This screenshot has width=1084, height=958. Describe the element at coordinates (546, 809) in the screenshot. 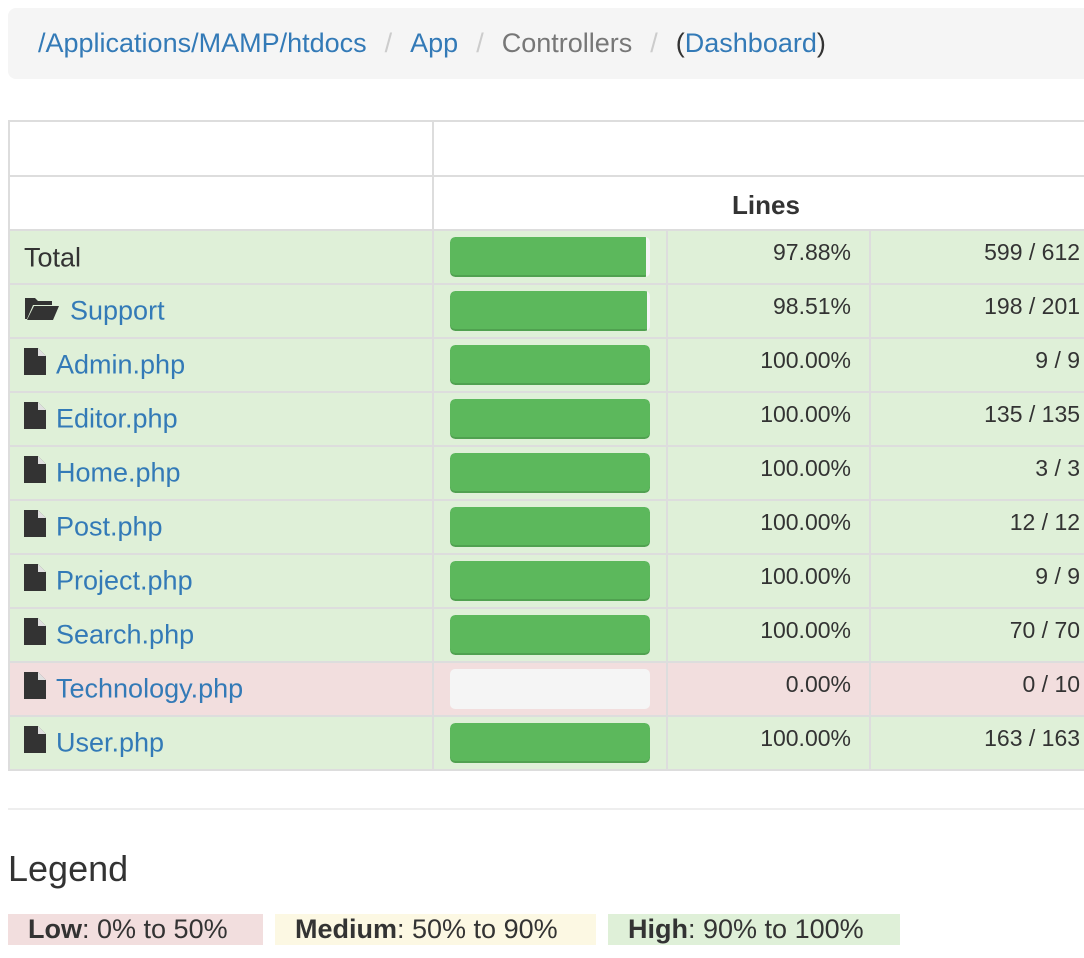

I see `divider` at that location.